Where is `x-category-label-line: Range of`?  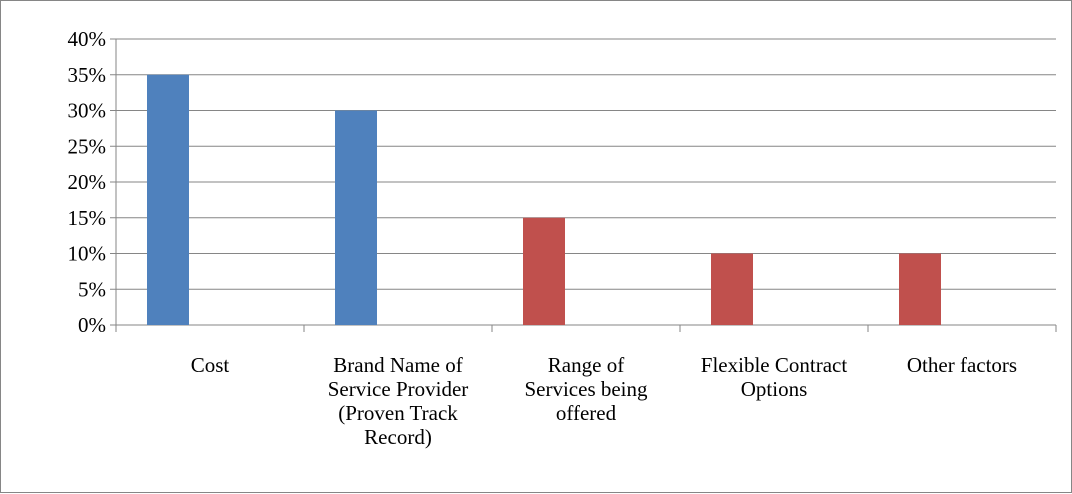 x-category-label-line: Range of is located at coordinates (586, 365).